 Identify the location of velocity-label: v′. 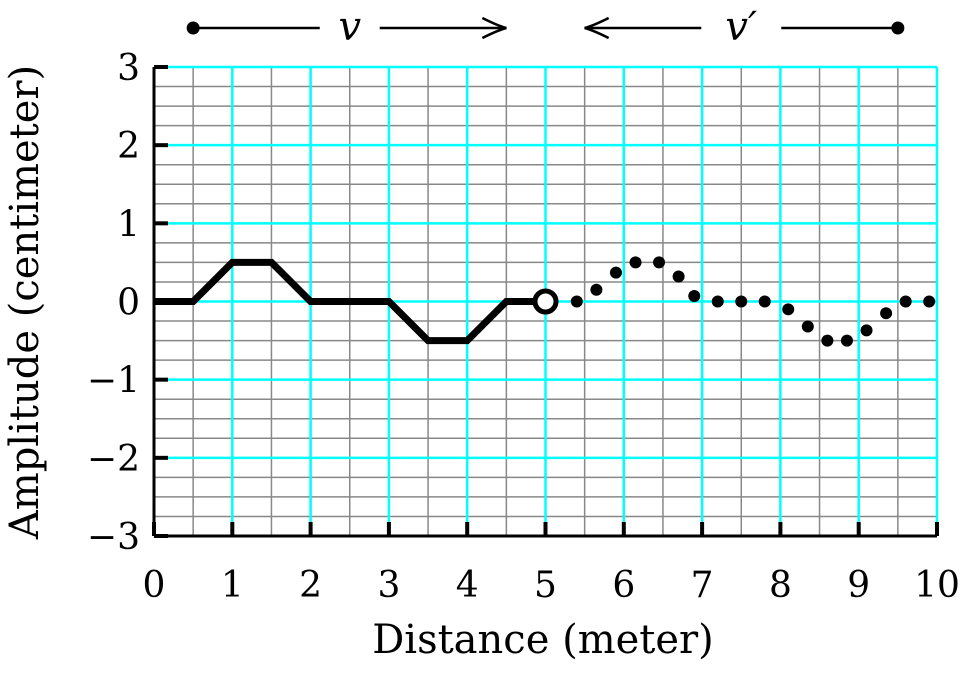
(741, 27).